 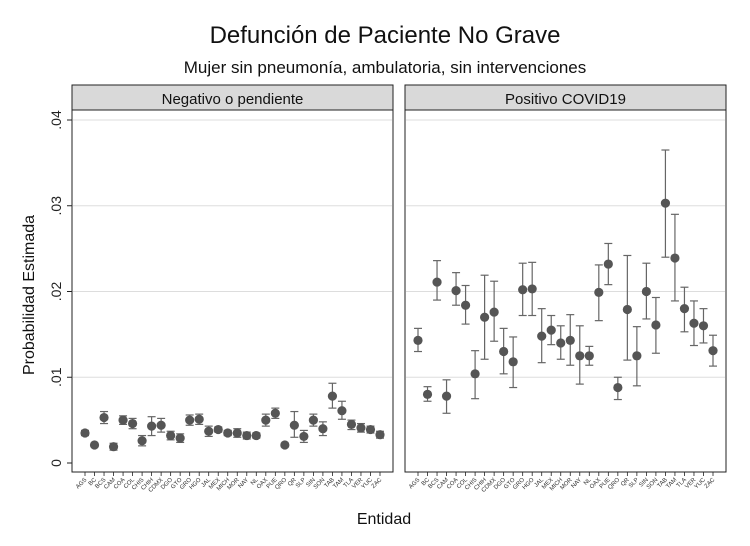 What do you see at coordinates (56, 292) in the screenshot?
I see `y-tick-label: .02` at bounding box center [56, 292].